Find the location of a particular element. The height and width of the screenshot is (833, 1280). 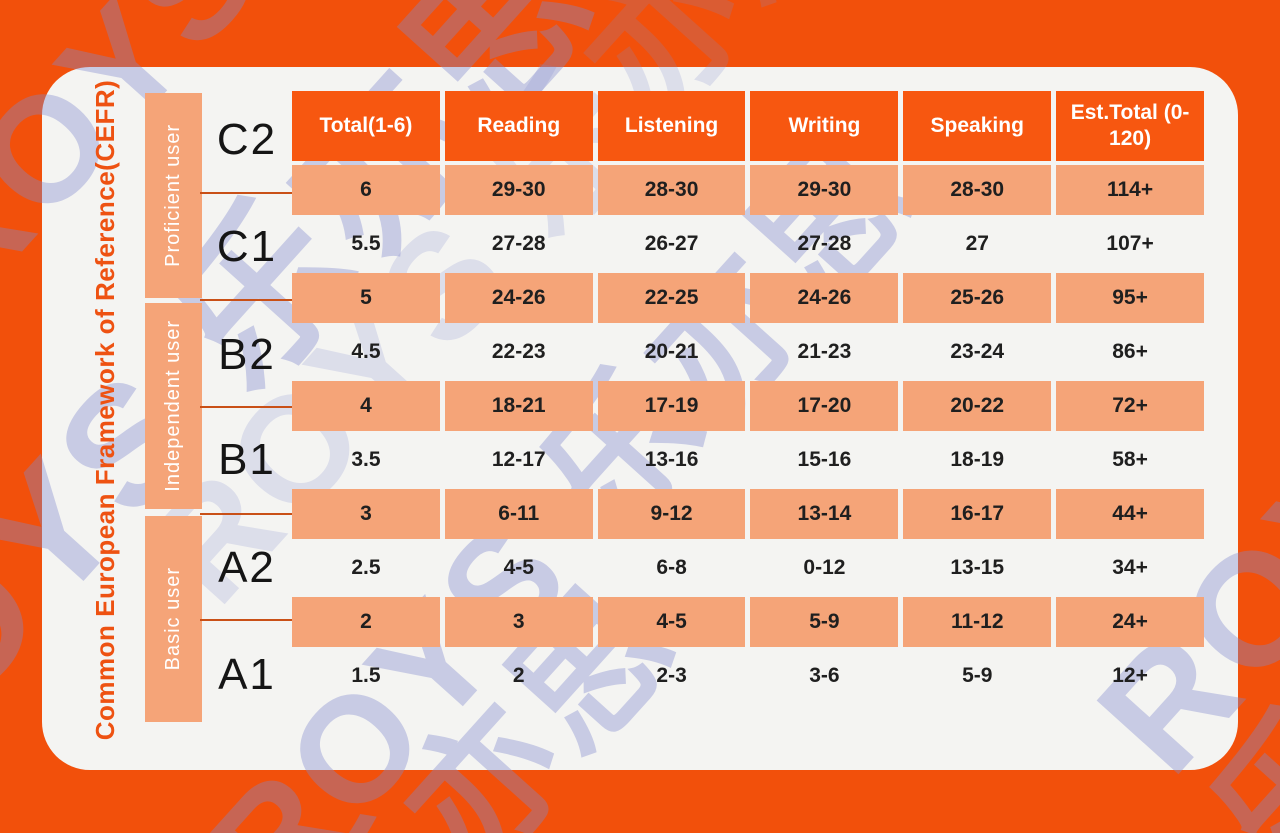

score-cell: 34+ is located at coordinates (1130, 567).